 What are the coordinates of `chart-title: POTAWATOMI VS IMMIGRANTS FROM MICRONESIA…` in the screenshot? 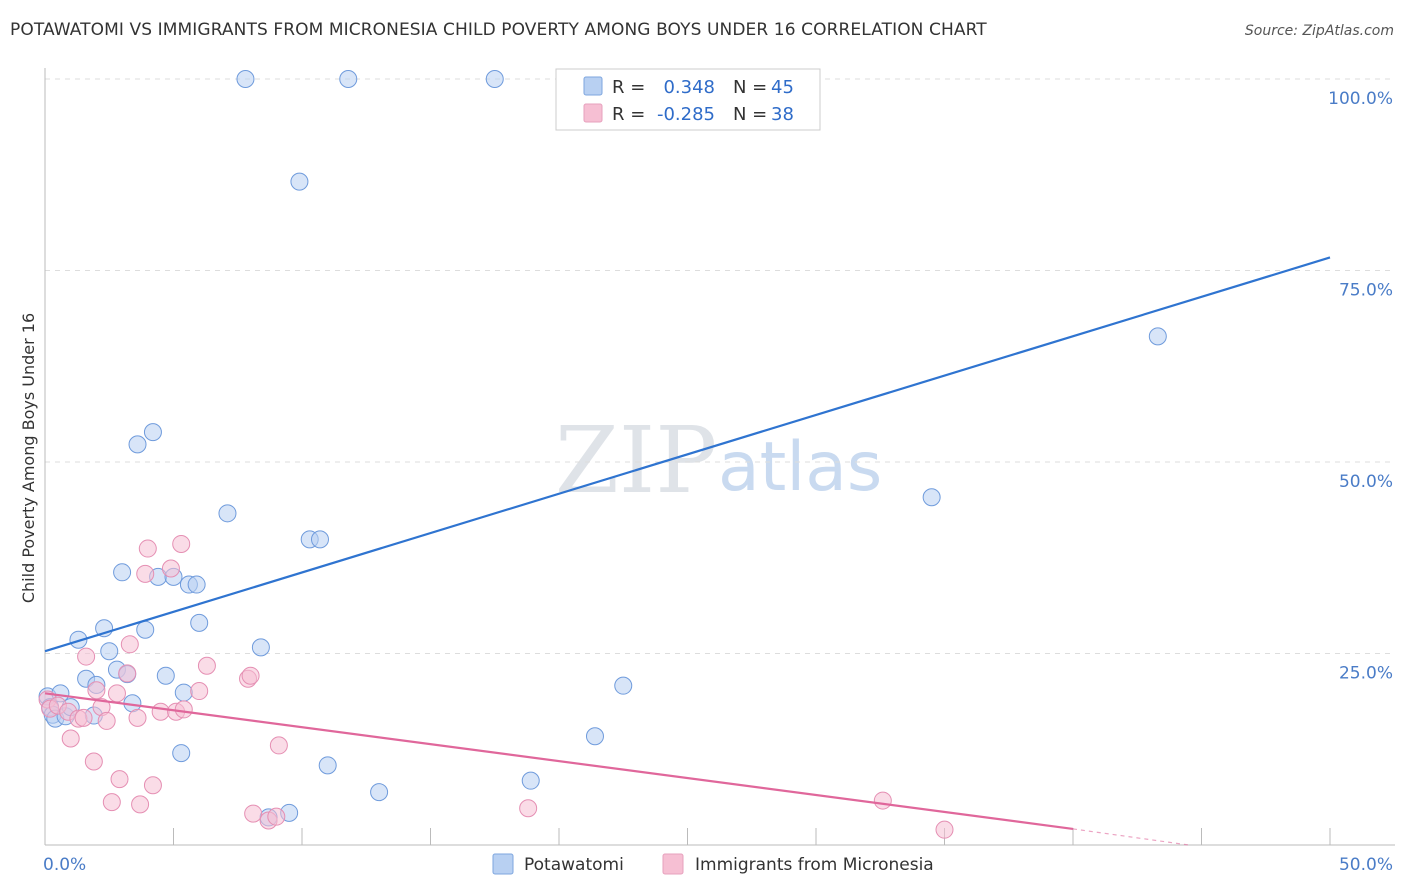 It's located at (498, 30).